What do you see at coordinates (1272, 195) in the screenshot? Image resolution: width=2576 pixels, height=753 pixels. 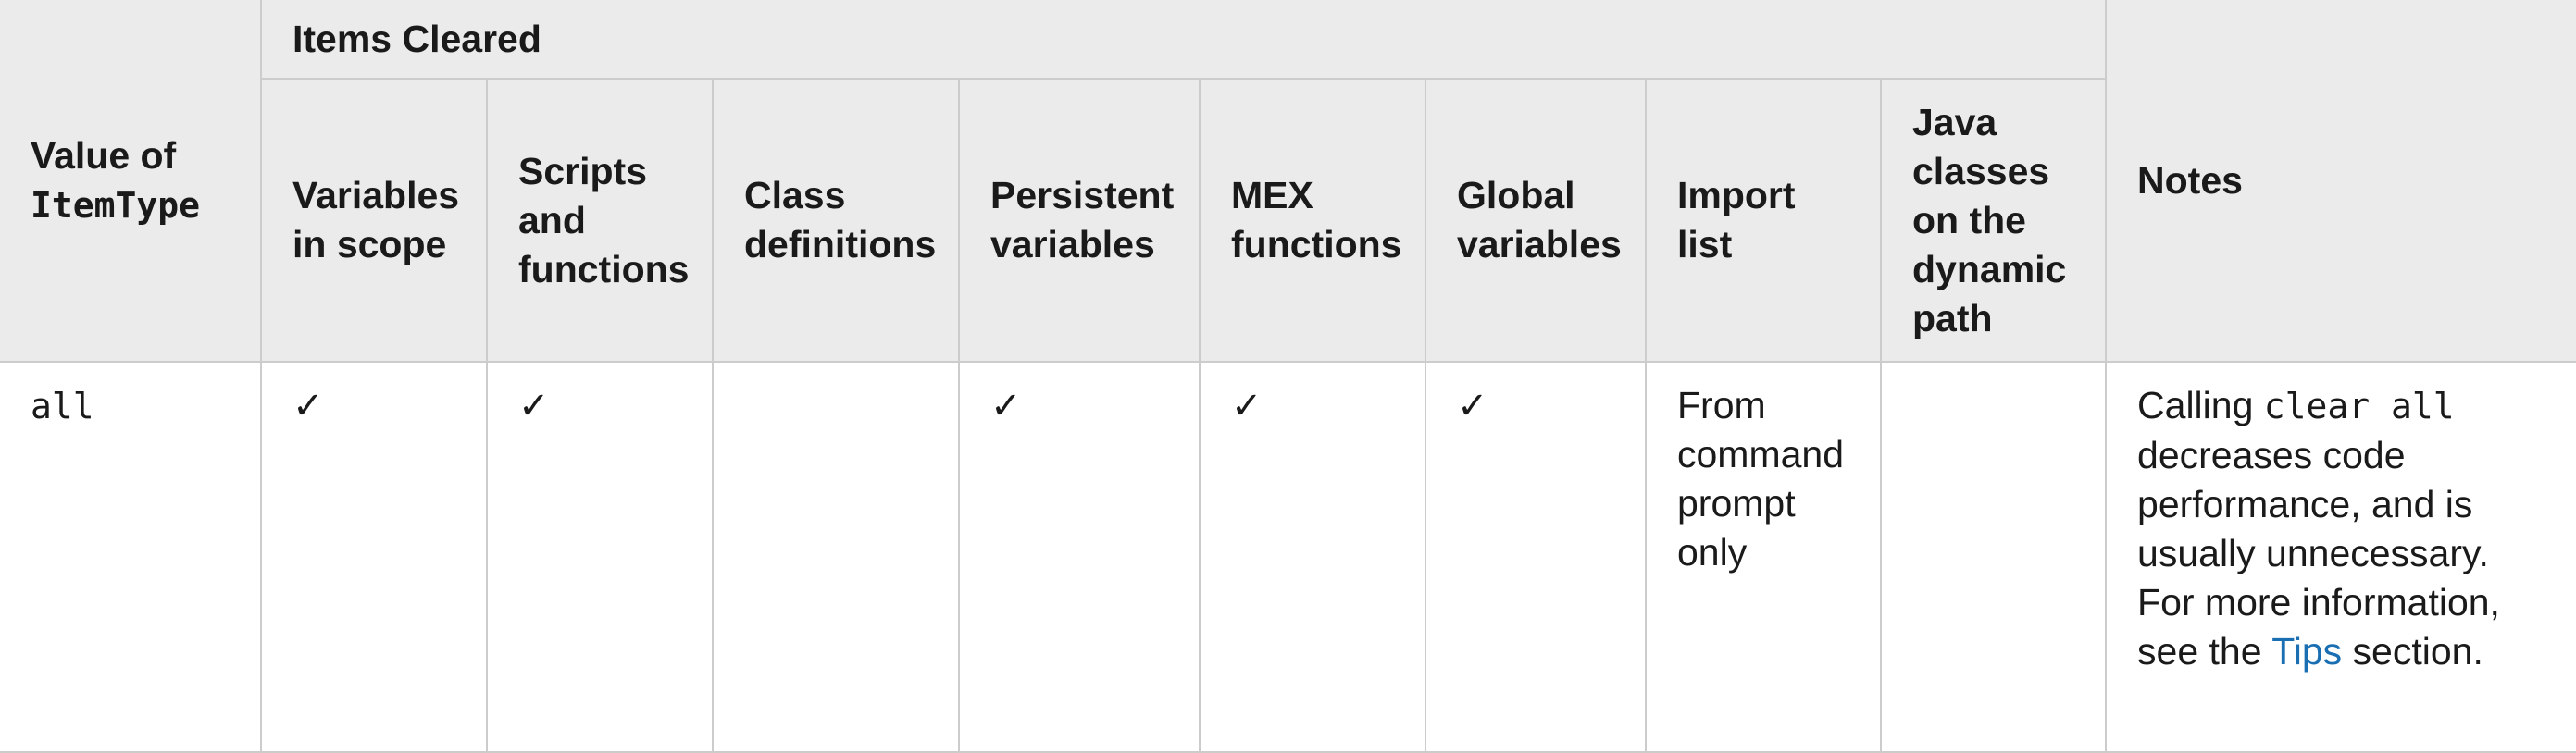 I see `header-line: MEX` at bounding box center [1272, 195].